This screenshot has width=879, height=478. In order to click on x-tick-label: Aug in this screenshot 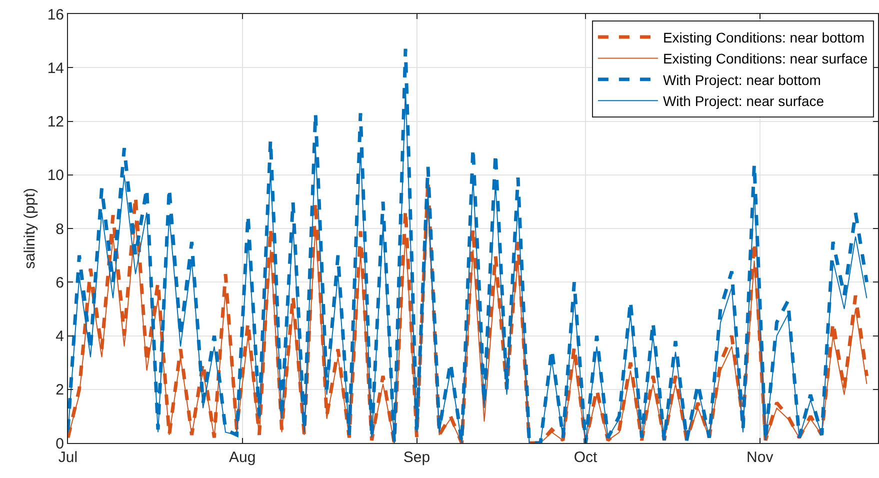, I will do `click(242, 457)`.